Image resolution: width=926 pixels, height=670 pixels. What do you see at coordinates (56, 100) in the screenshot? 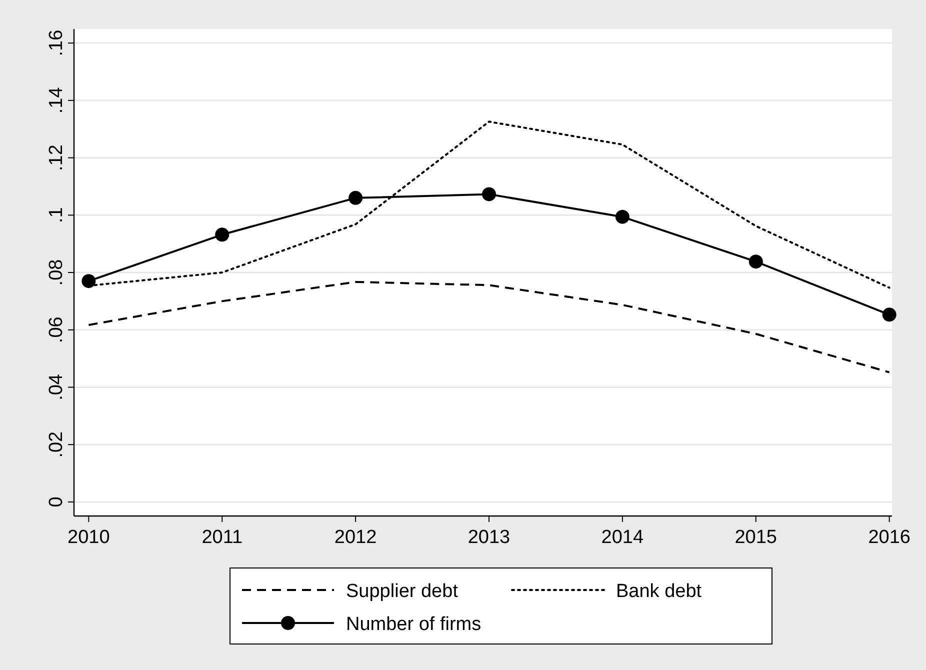
I see `y-tick-label: .14` at bounding box center [56, 100].